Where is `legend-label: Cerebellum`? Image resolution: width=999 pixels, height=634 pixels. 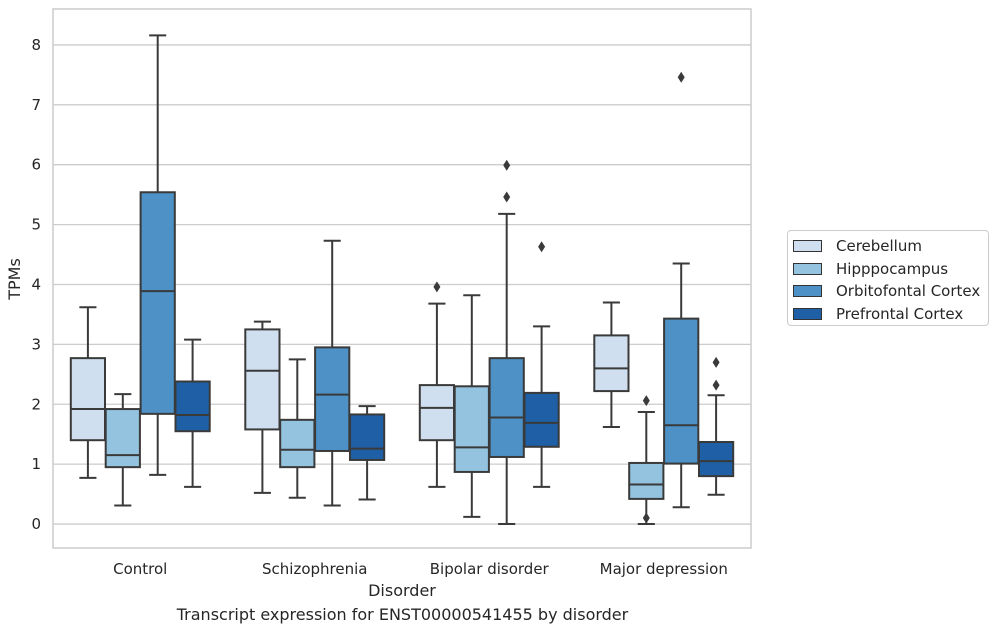 legend-label: Cerebellum is located at coordinates (879, 246).